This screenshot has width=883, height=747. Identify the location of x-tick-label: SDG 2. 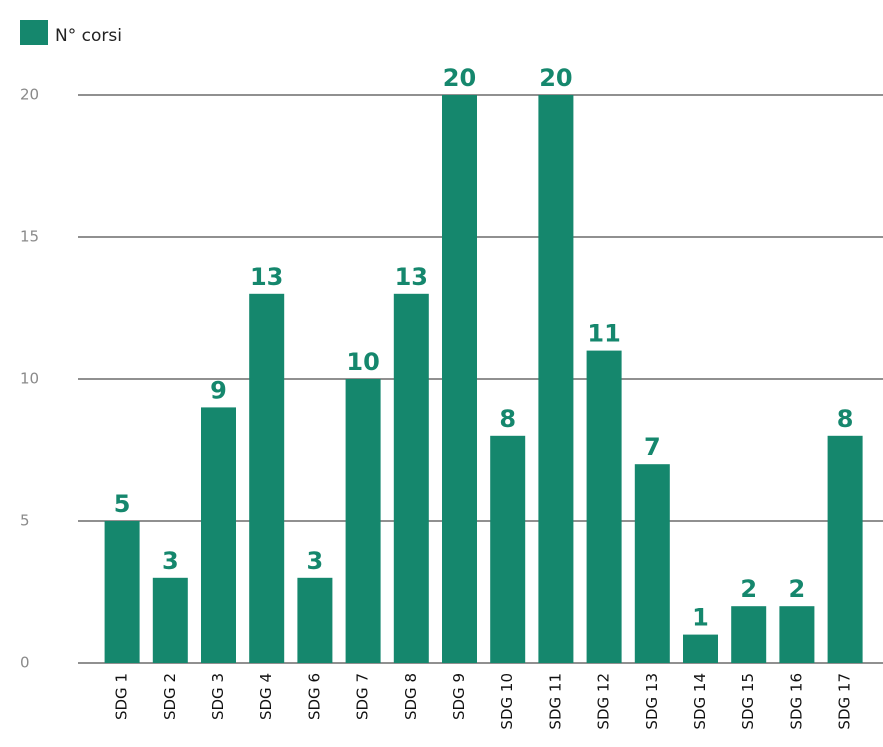
(170, 696).